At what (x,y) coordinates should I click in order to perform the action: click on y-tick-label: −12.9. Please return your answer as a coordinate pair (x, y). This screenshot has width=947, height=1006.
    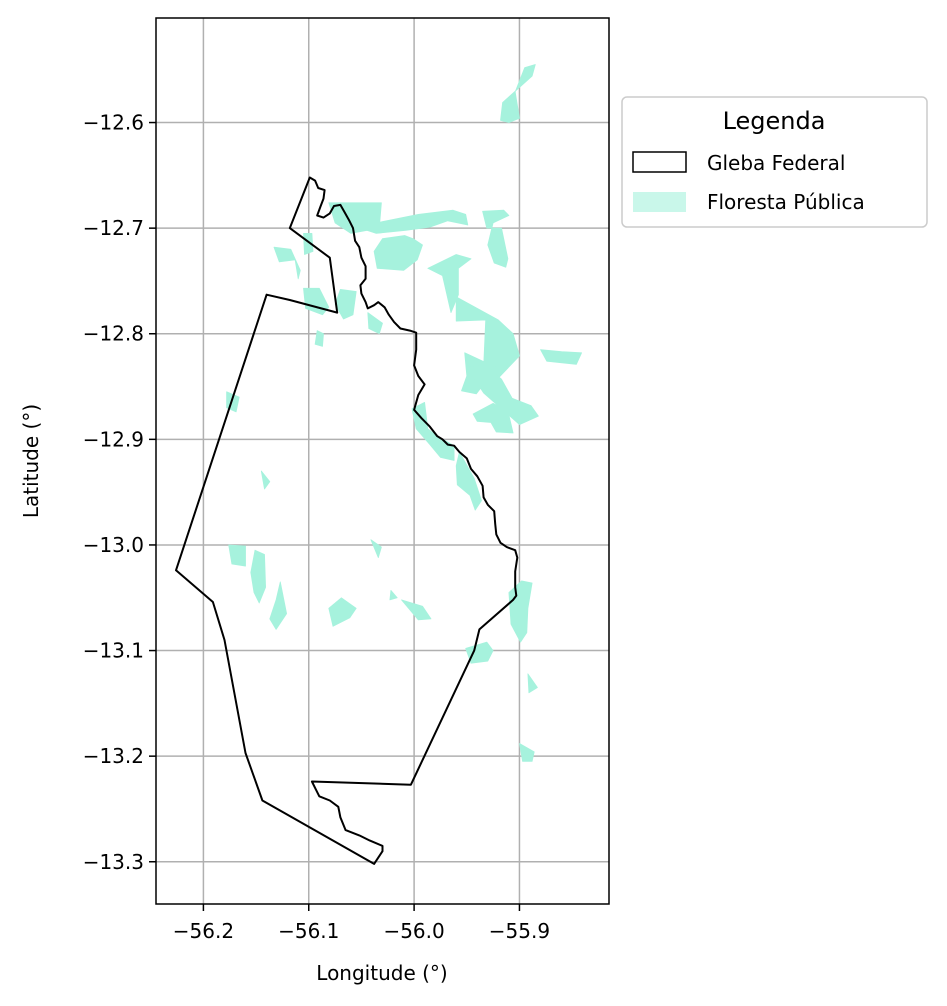
    Looking at the image, I should click on (113, 439).